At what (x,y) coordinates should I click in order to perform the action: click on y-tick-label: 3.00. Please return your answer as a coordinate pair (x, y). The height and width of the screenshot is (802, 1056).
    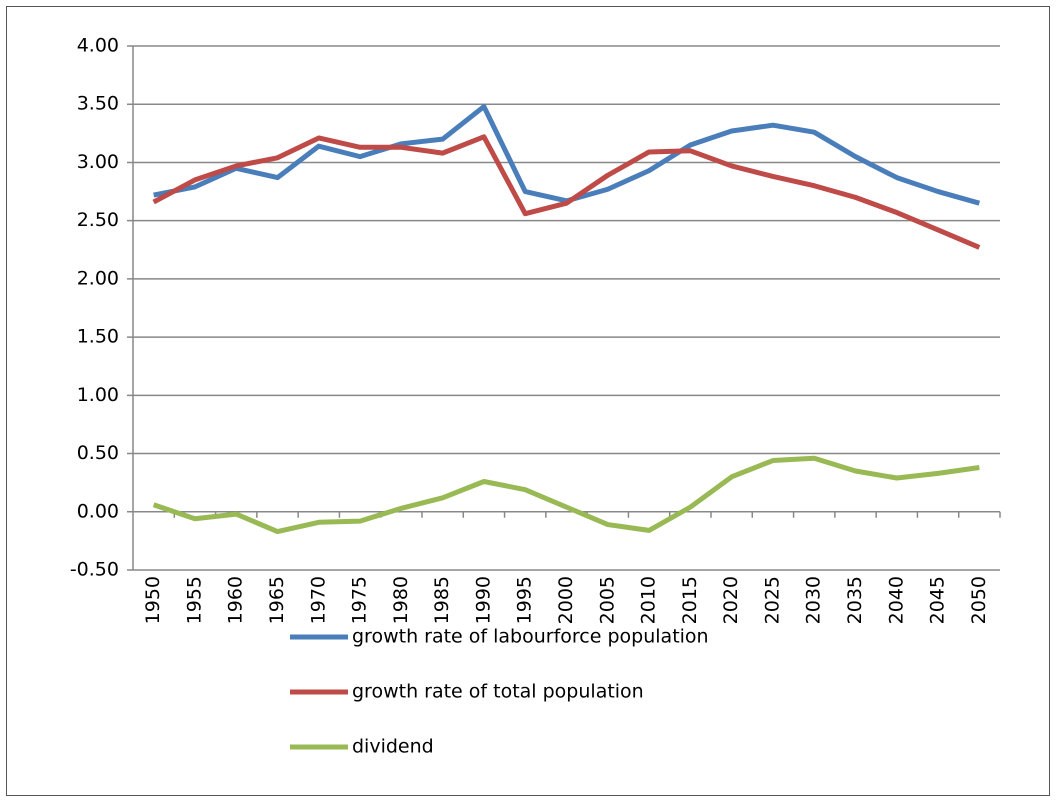
    Looking at the image, I should click on (98, 162).